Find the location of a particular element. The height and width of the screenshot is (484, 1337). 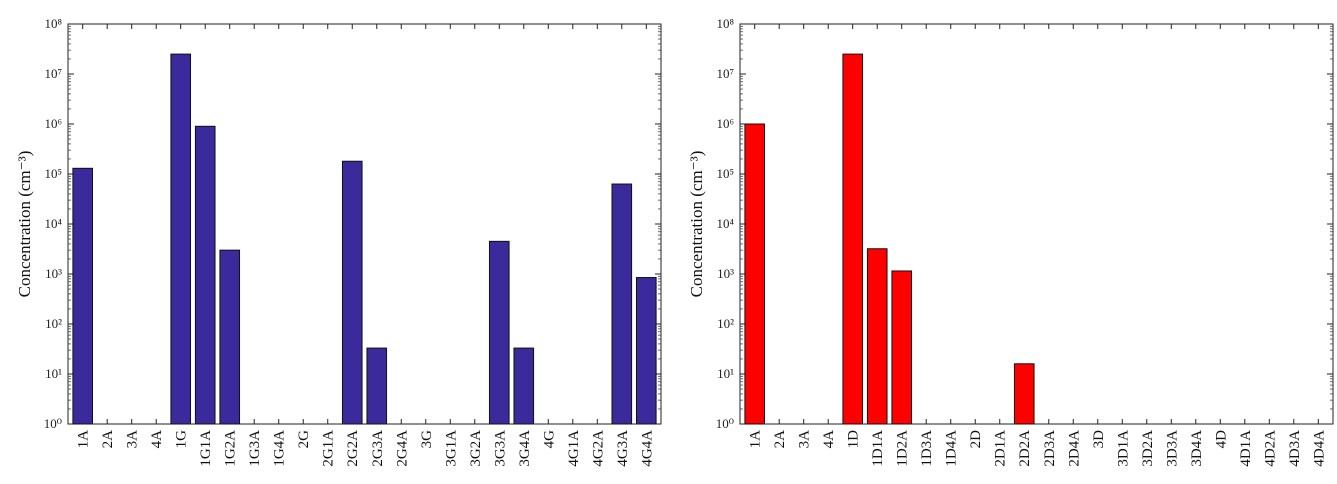

bar-1D2A is located at coordinates (902, 347).